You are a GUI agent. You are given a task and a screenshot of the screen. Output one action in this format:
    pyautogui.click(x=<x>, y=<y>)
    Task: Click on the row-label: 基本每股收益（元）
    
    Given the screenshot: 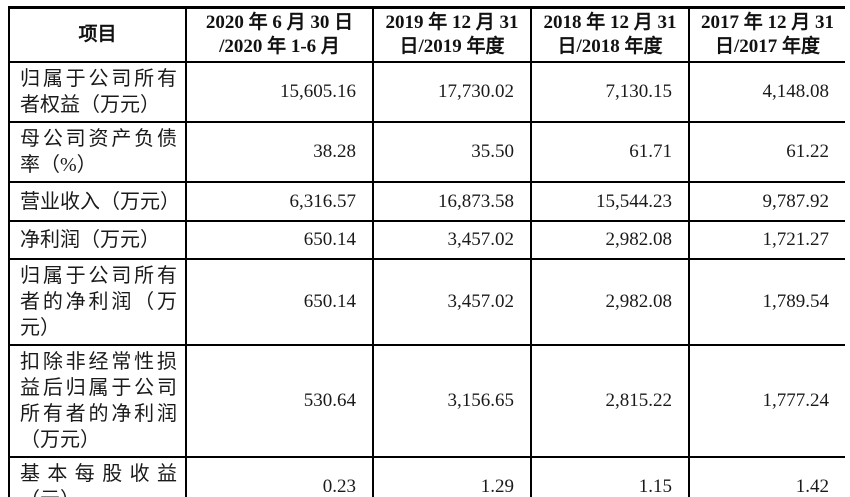 What is the action you would take?
    pyautogui.click(x=97, y=476)
    